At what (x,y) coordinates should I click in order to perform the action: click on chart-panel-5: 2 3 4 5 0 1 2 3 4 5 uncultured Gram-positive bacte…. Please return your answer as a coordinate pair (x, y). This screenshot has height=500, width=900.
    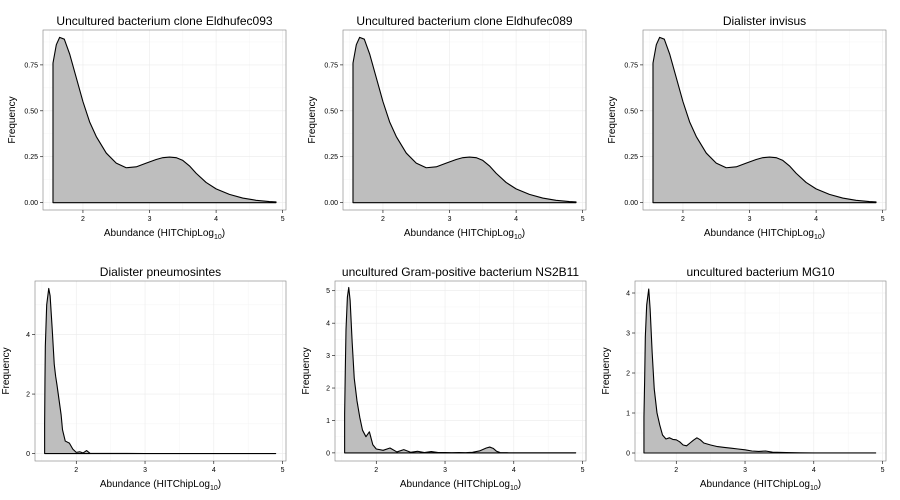
    Looking at the image, I should click on (444, 378).